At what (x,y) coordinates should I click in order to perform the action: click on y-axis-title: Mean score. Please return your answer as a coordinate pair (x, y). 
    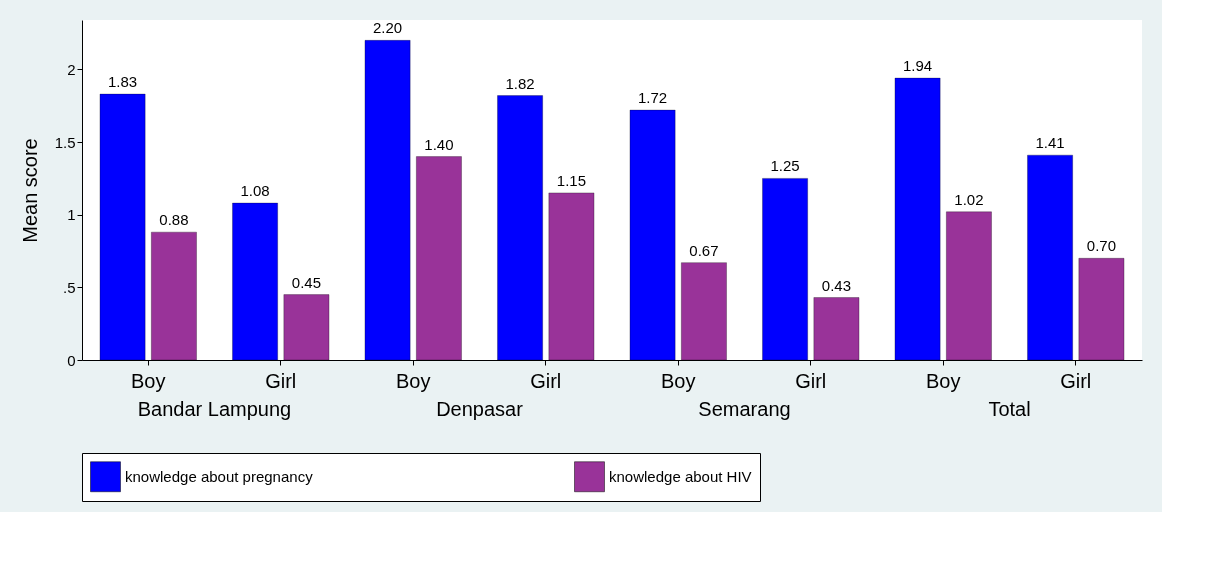
    Looking at the image, I should click on (29, 190).